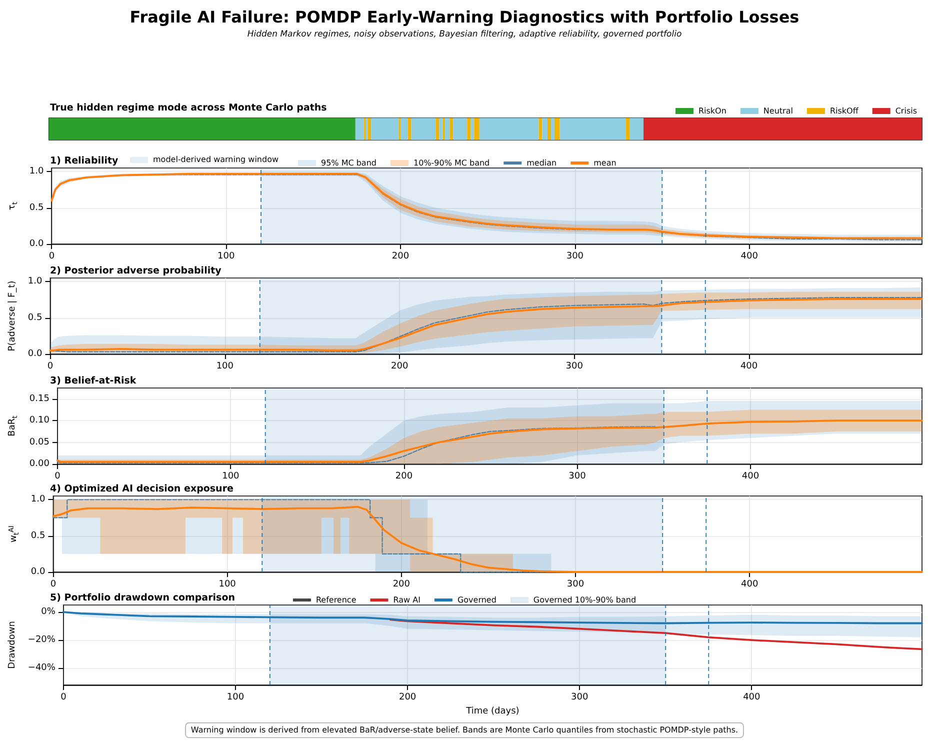  Describe the element at coordinates (465, 17) in the screenshot. I see `text: Fragile AI Failure: POMDP Early-Warning Diagnostics with Portfolio Losses` at that location.